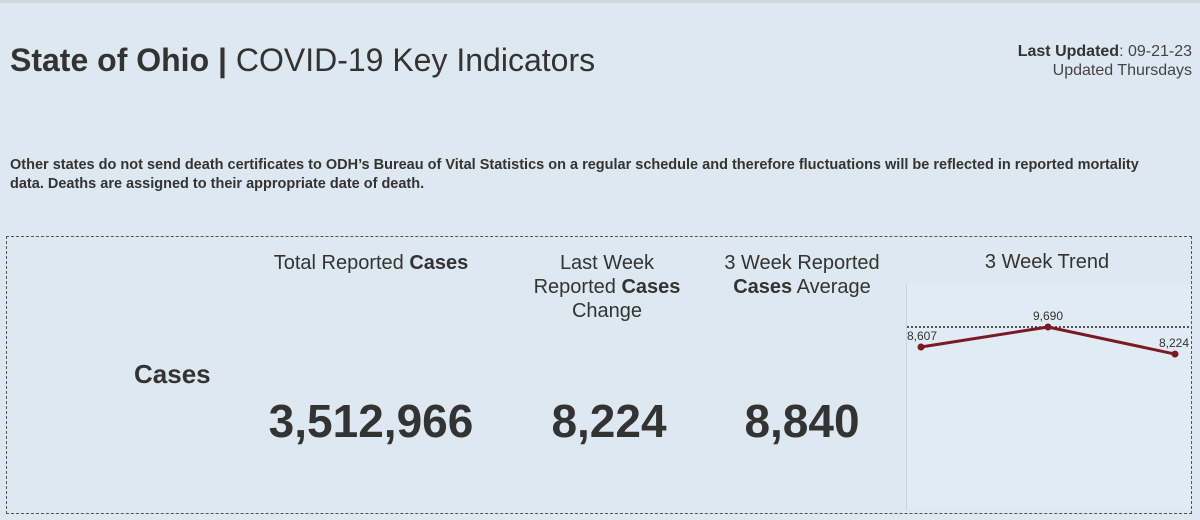 The width and height of the screenshot is (1200, 520). I want to click on trend-chart: 8,607 9,690 8,224, so click(1049, 333).